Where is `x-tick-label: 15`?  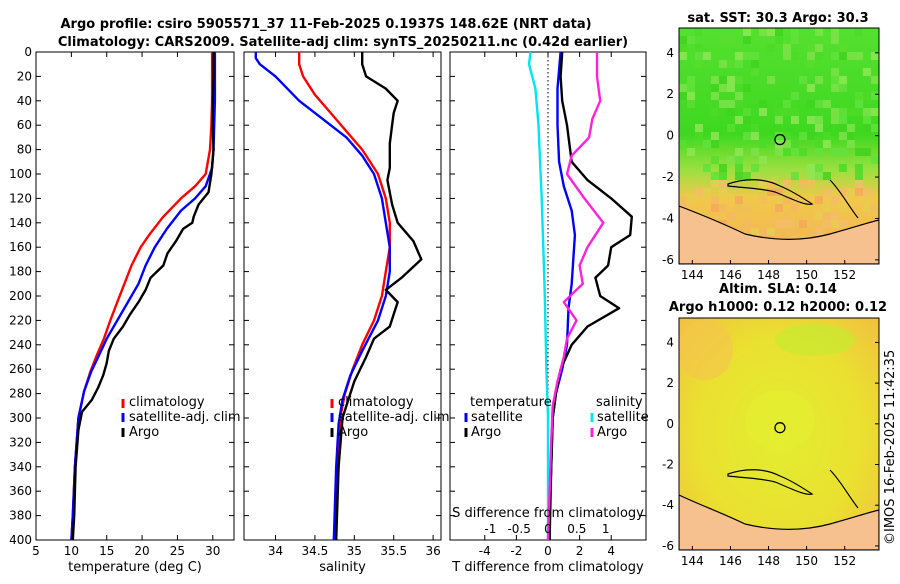 x-tick-label: 15 is located at coordinates (106, 551).